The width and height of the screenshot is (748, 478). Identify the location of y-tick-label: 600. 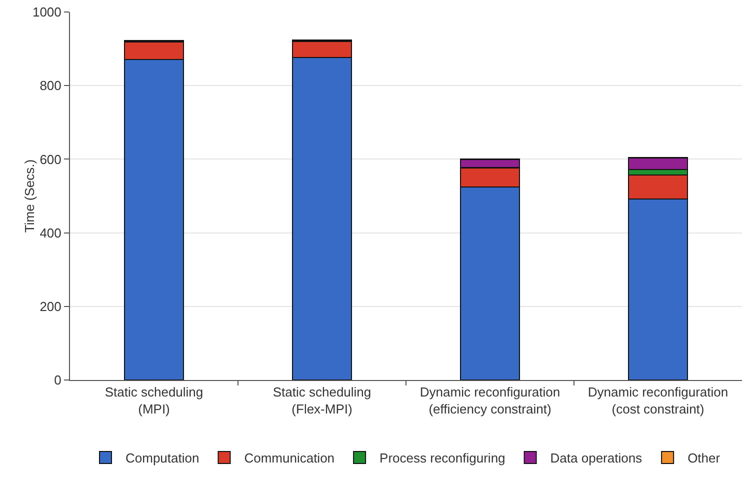
(51, 159).